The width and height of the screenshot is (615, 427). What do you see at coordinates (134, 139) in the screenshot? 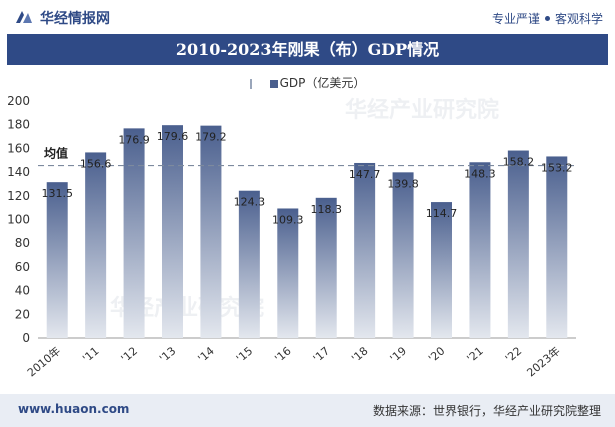
I see `data-label: 176.9` at bounding box center [134, 139].